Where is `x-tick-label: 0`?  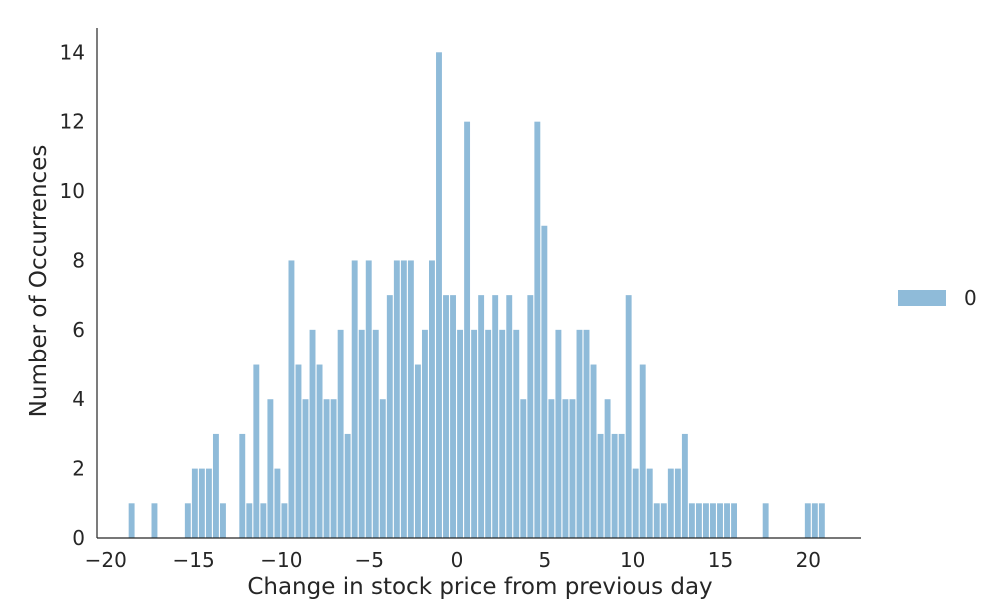 x-tick-label: 0 is located at coordinates (457, 560).